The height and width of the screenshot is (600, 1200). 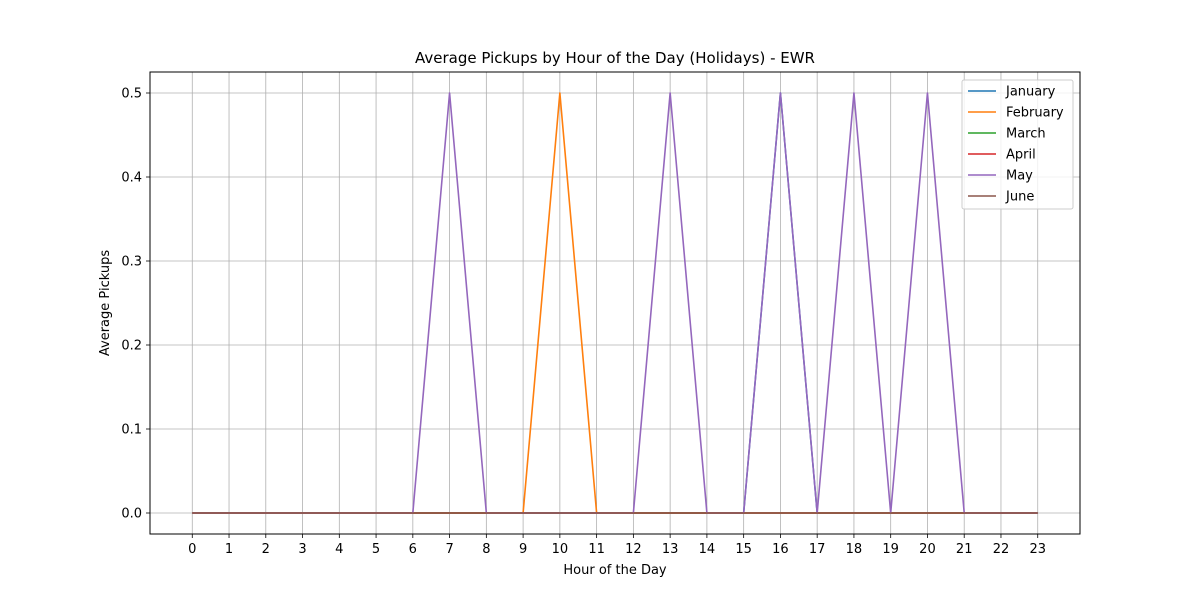 What do you see at coordinates (707, 549) in the screenshot?
I see `x-tick-label: 14` at bounding box center [707, 549].